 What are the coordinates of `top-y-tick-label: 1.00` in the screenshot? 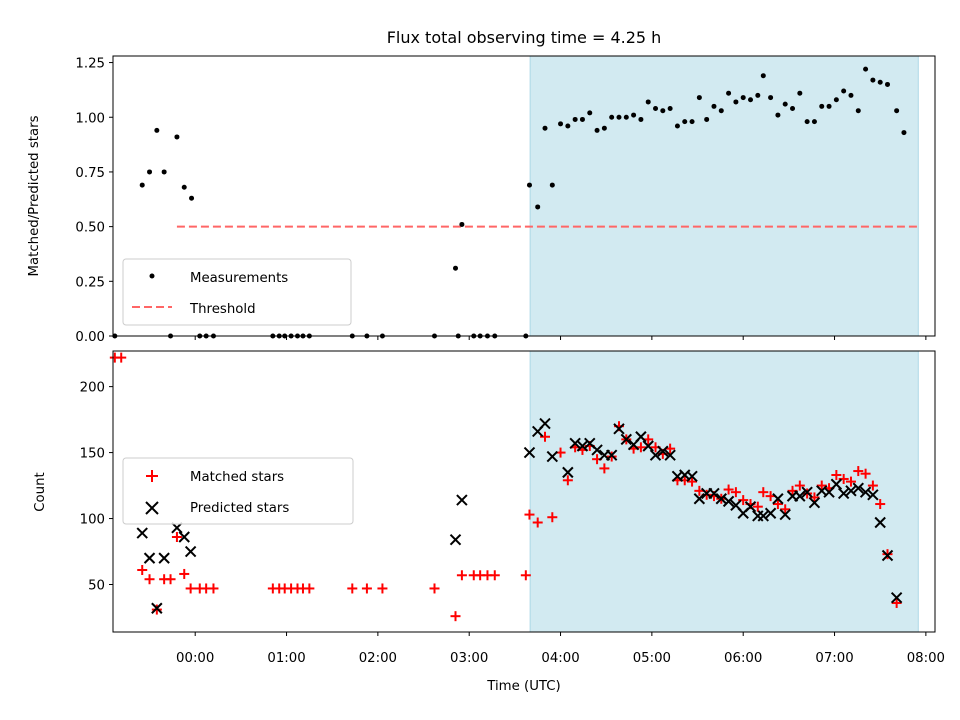 It's located at (90, 118).